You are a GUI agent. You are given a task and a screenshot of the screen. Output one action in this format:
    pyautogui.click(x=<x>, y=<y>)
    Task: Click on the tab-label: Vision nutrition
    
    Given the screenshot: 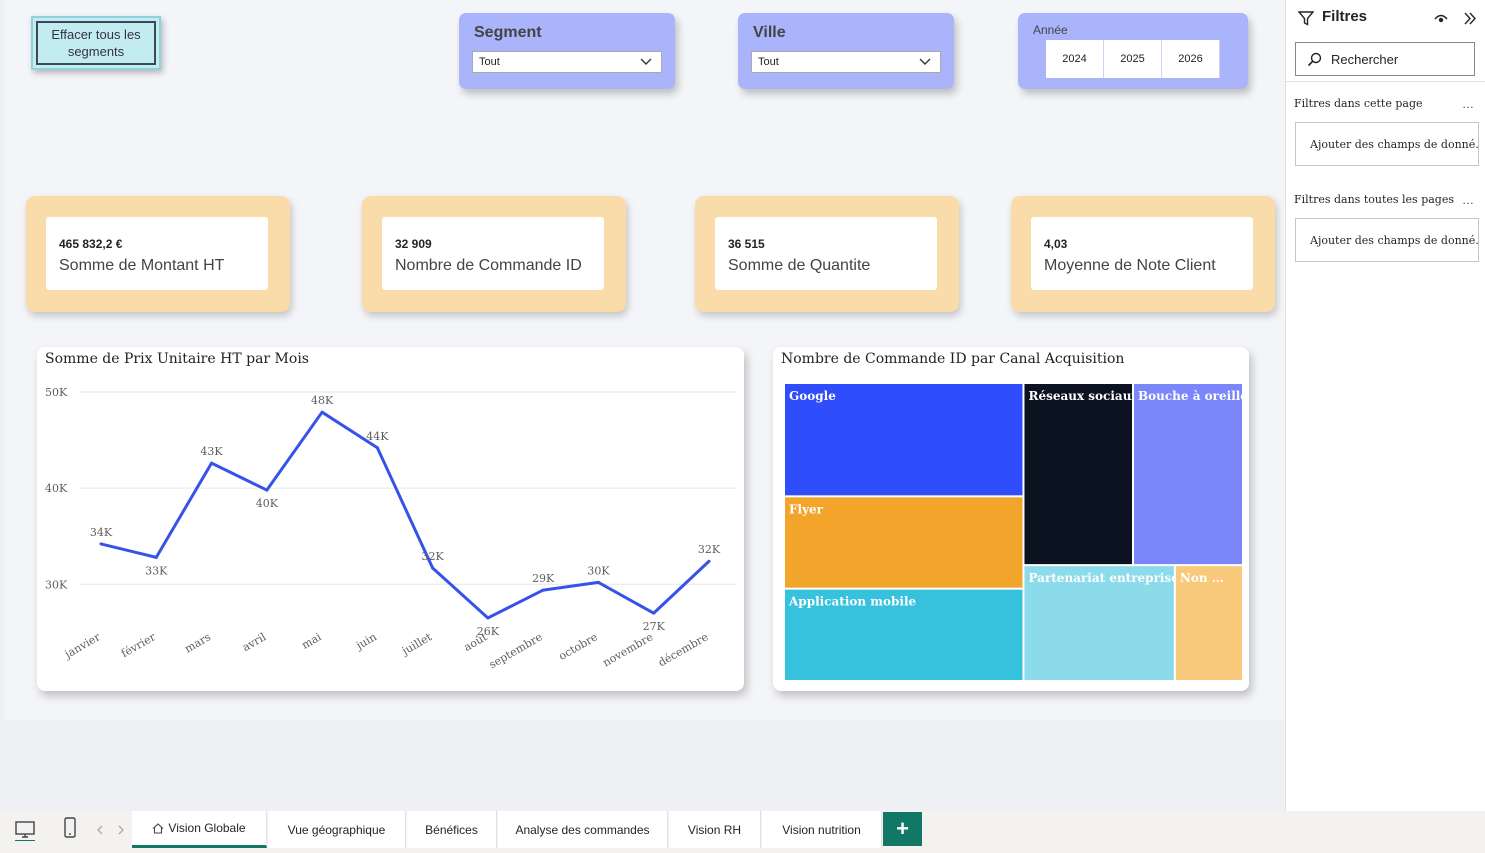 What is the action you would take?
    pyautogui.click(x=821, y=829)
    